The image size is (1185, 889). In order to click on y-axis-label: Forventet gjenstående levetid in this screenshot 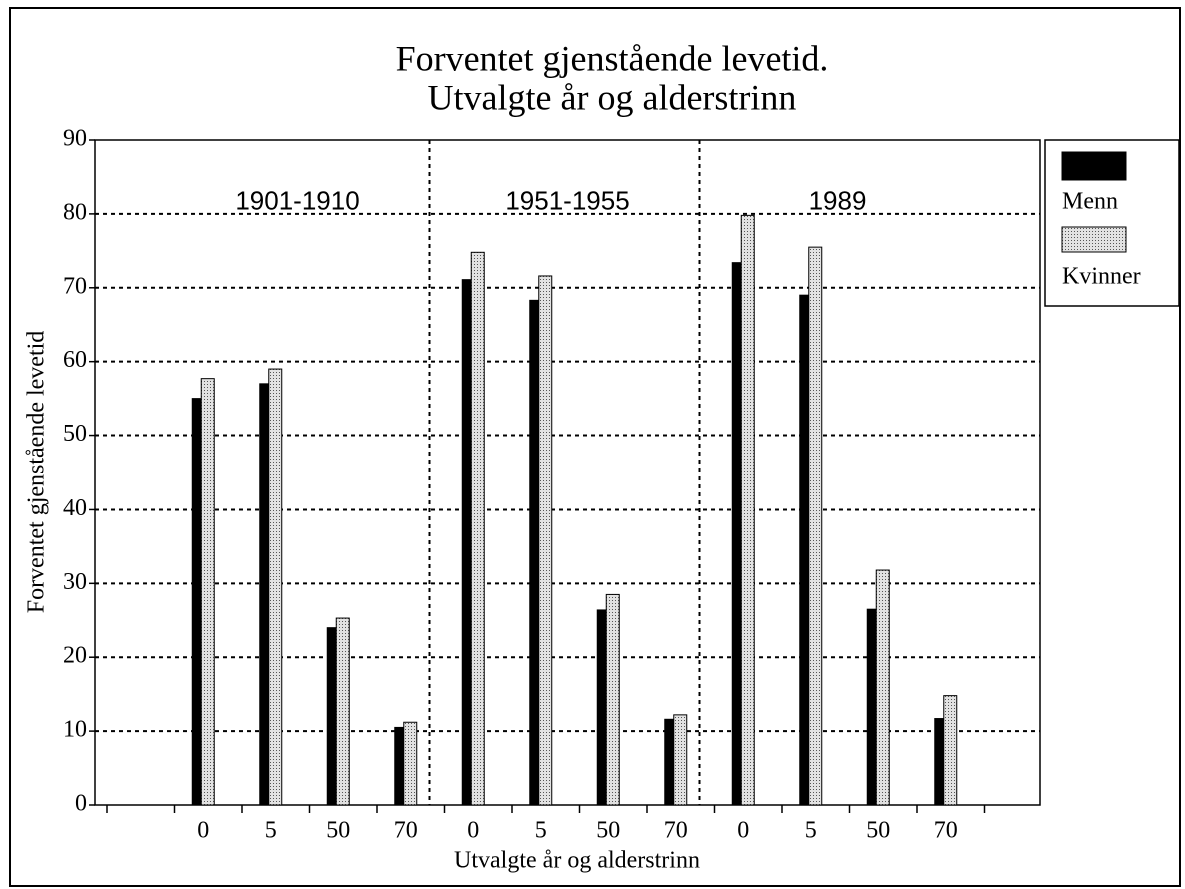, I will do `click(37, 472)`.